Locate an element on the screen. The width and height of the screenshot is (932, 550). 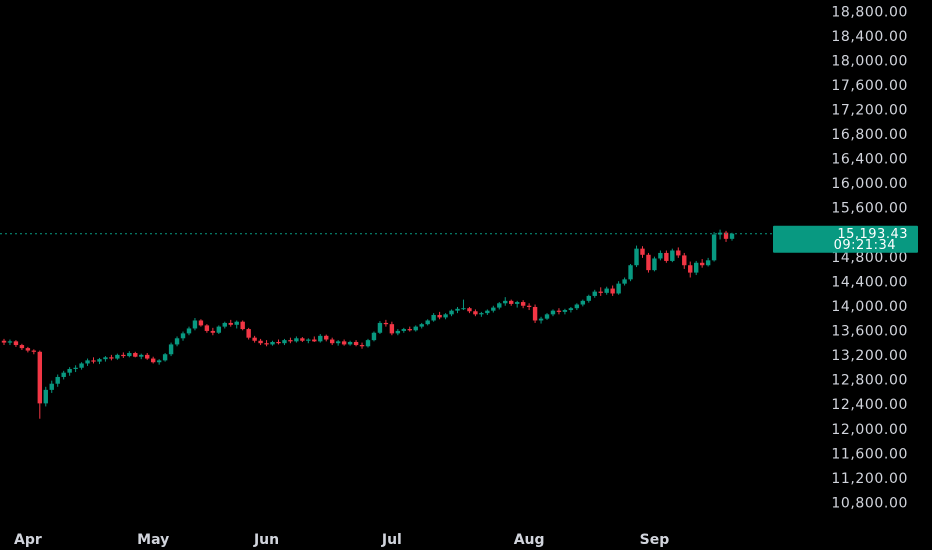
y-tick-label: 16,400.00 is located at coordinates (869, 160).